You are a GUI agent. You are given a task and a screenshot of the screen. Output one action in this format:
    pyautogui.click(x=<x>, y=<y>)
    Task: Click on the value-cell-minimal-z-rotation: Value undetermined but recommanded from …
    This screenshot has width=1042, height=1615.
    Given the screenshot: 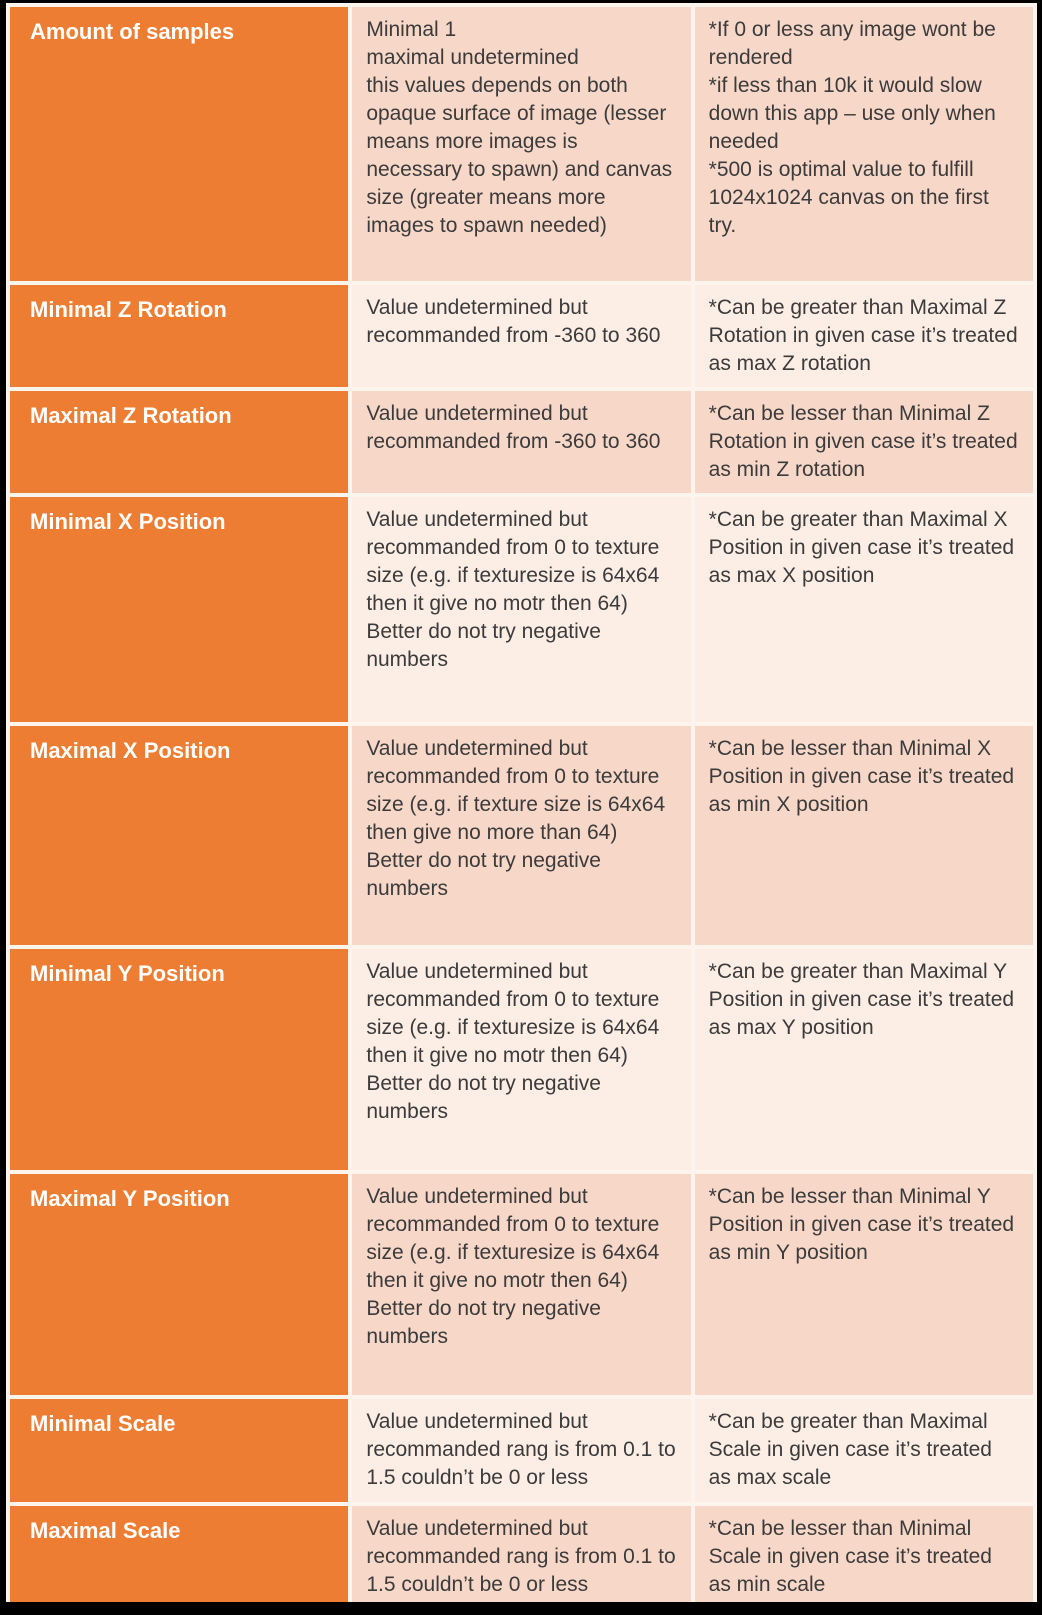 What is the action you would take?
    pyautogui.click(x=521, y=336)
    